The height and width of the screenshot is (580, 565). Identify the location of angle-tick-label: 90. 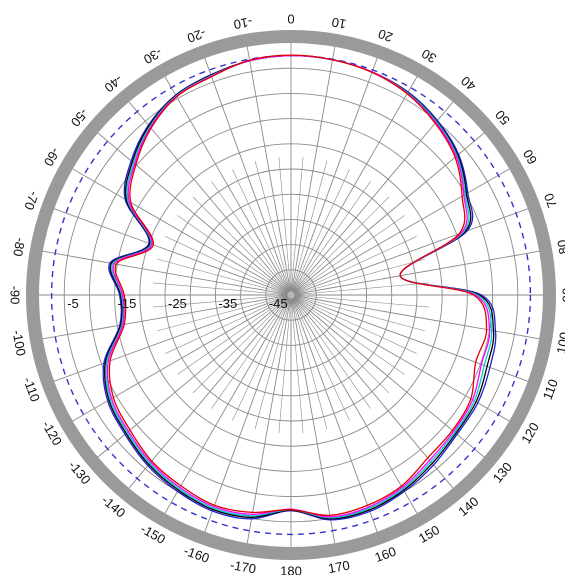
(562, 295).